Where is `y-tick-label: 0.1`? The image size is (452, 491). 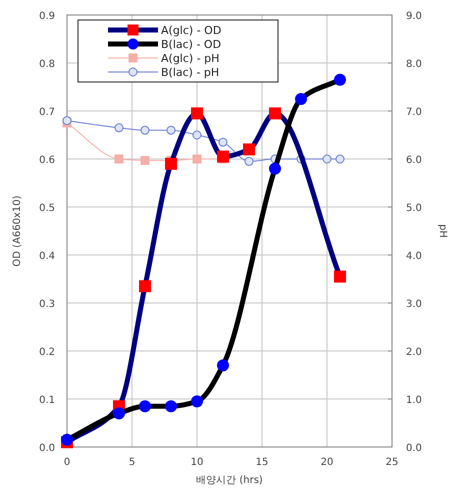 y-tick-label: 0.1 is located at coordinates (47, 400).